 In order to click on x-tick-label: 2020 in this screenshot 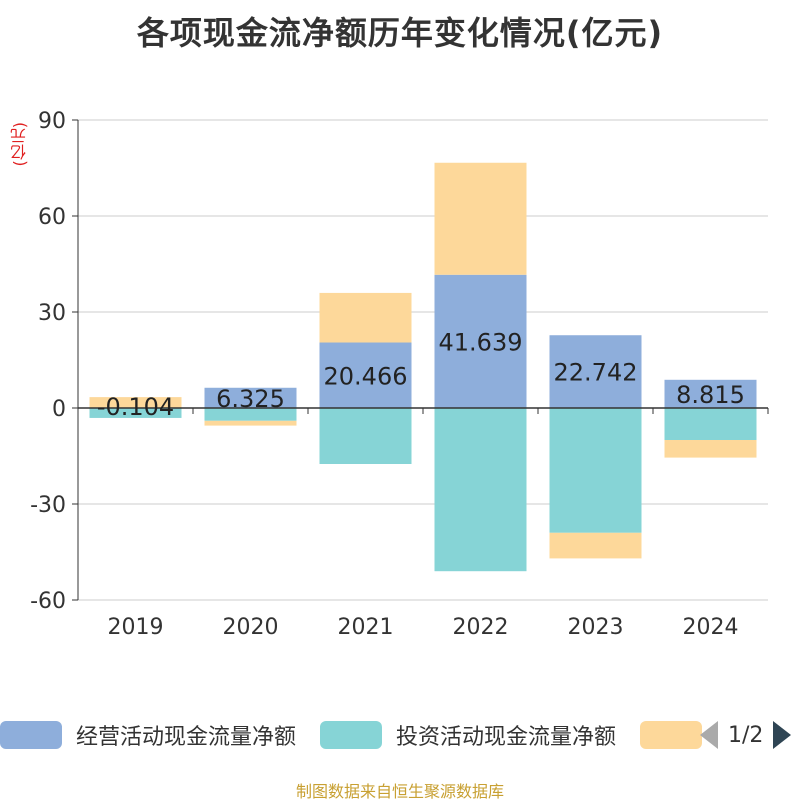, I will do `click(251, 627)`.